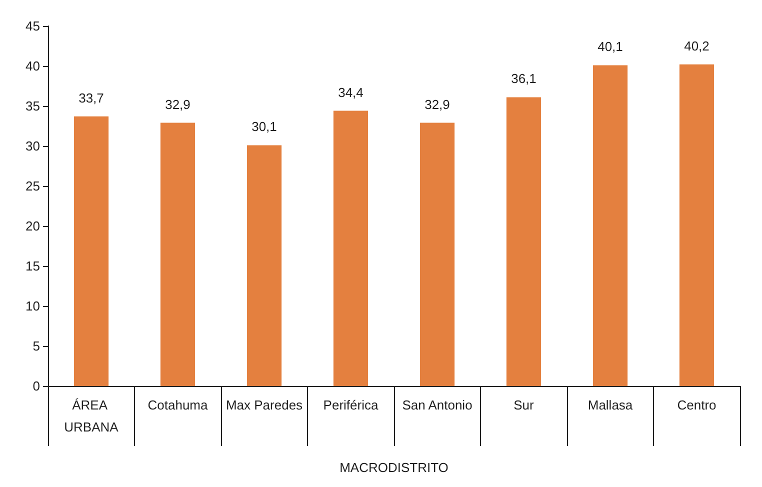  What do you see at coordinates (265, 405) in the screenshot?
I see `x-tick-label: Max Paredes` at bounding box center [265, 405].